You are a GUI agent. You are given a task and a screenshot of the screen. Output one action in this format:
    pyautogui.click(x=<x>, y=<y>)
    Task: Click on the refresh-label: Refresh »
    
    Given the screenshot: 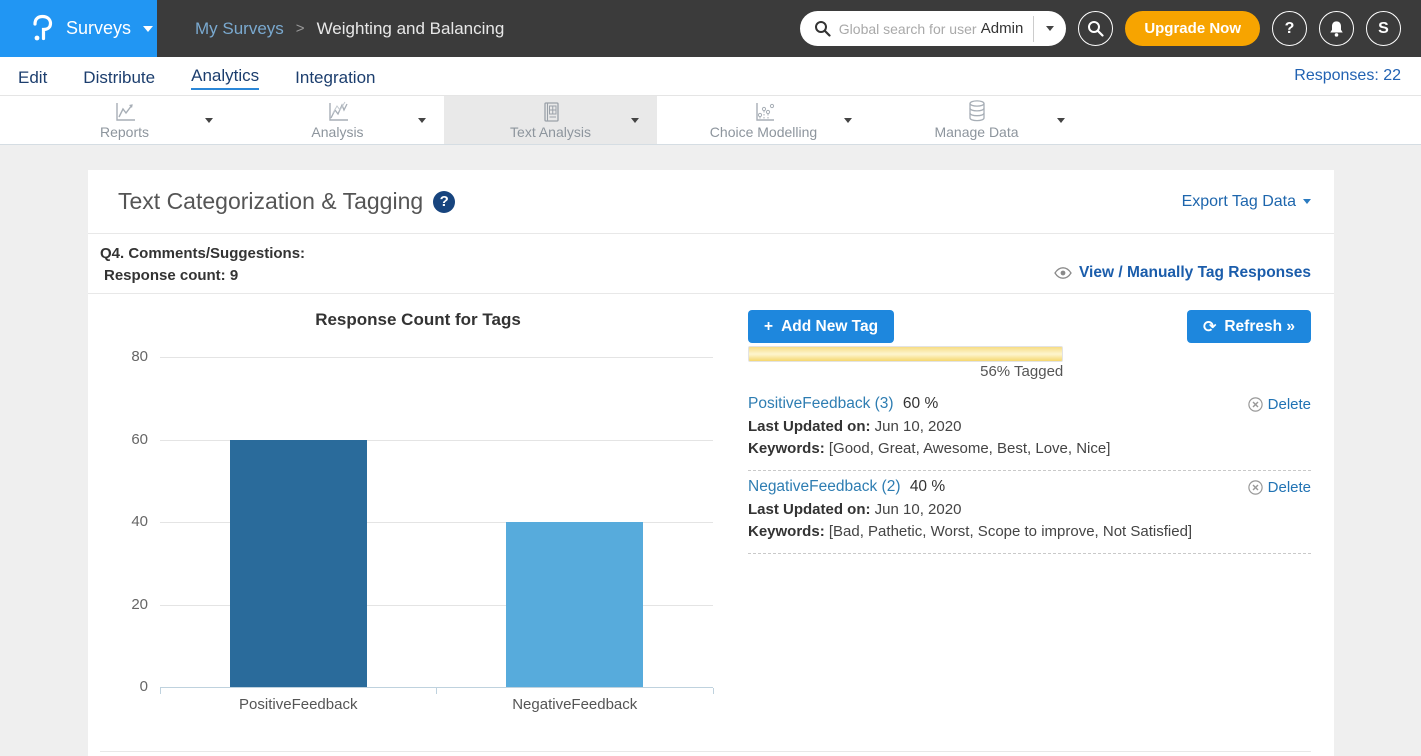 What is the action you would take?
    pyautogui.click(x=1259, y=326)
    